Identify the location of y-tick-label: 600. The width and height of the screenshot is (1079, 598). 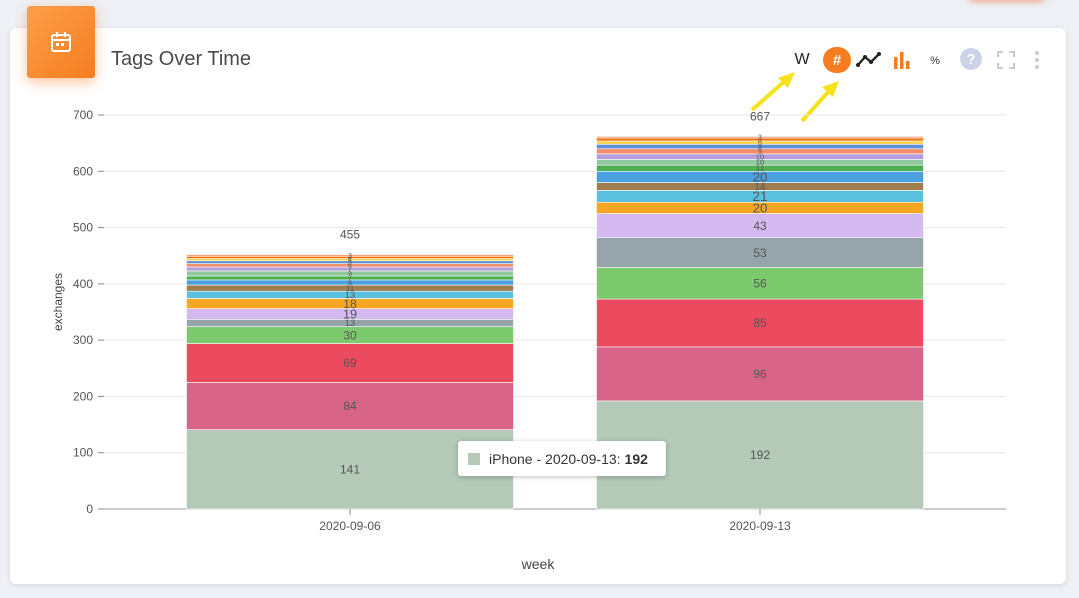
(83, 171).